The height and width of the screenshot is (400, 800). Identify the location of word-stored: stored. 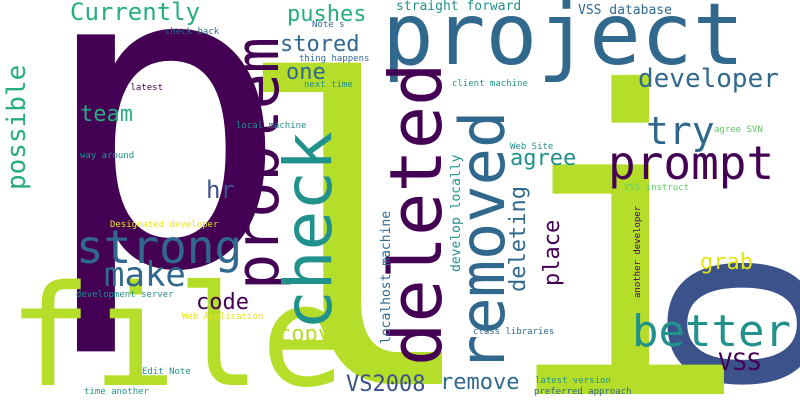
(320, 44).